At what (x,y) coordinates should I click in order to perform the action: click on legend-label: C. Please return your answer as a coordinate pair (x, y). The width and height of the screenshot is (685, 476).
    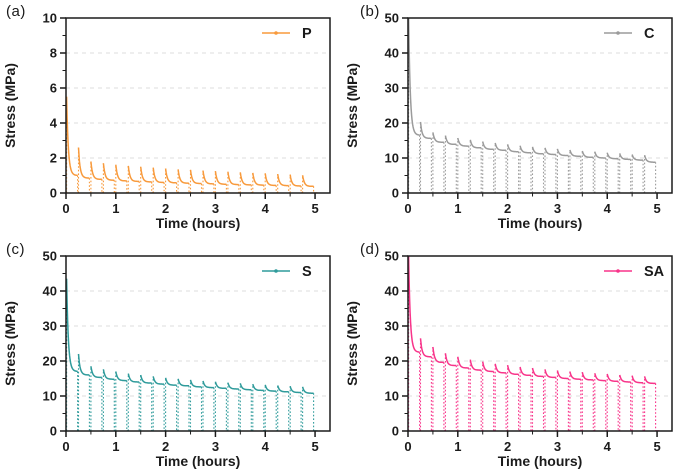
    Looking at the image, I should click on (649, 34).